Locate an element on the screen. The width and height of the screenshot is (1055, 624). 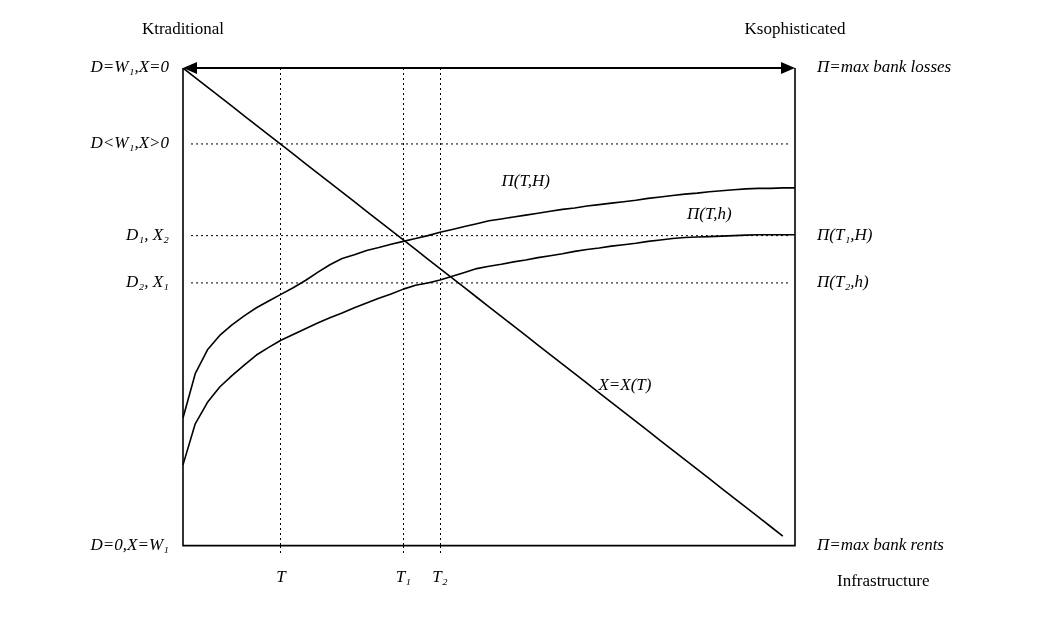
text: Ktraditional is located at coordinates (183, 29).